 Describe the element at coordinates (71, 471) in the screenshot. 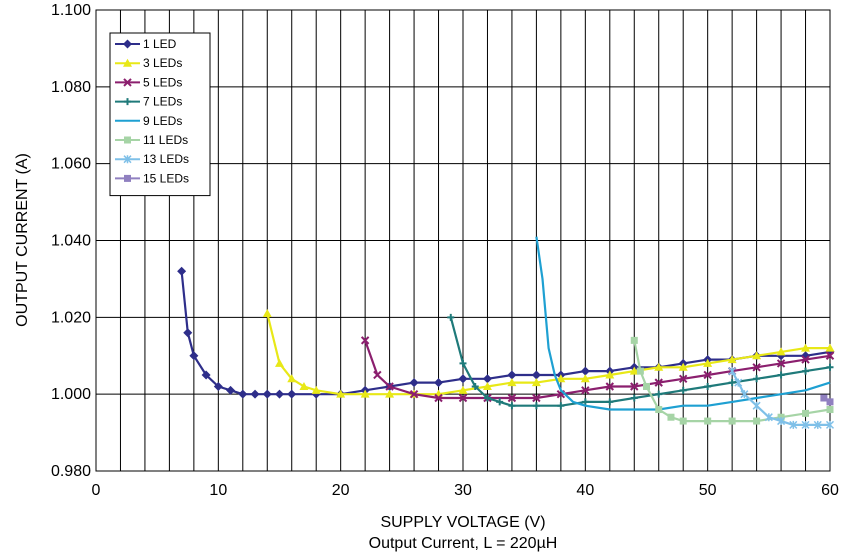

I see `y-tick-label: 0.980` at that location.